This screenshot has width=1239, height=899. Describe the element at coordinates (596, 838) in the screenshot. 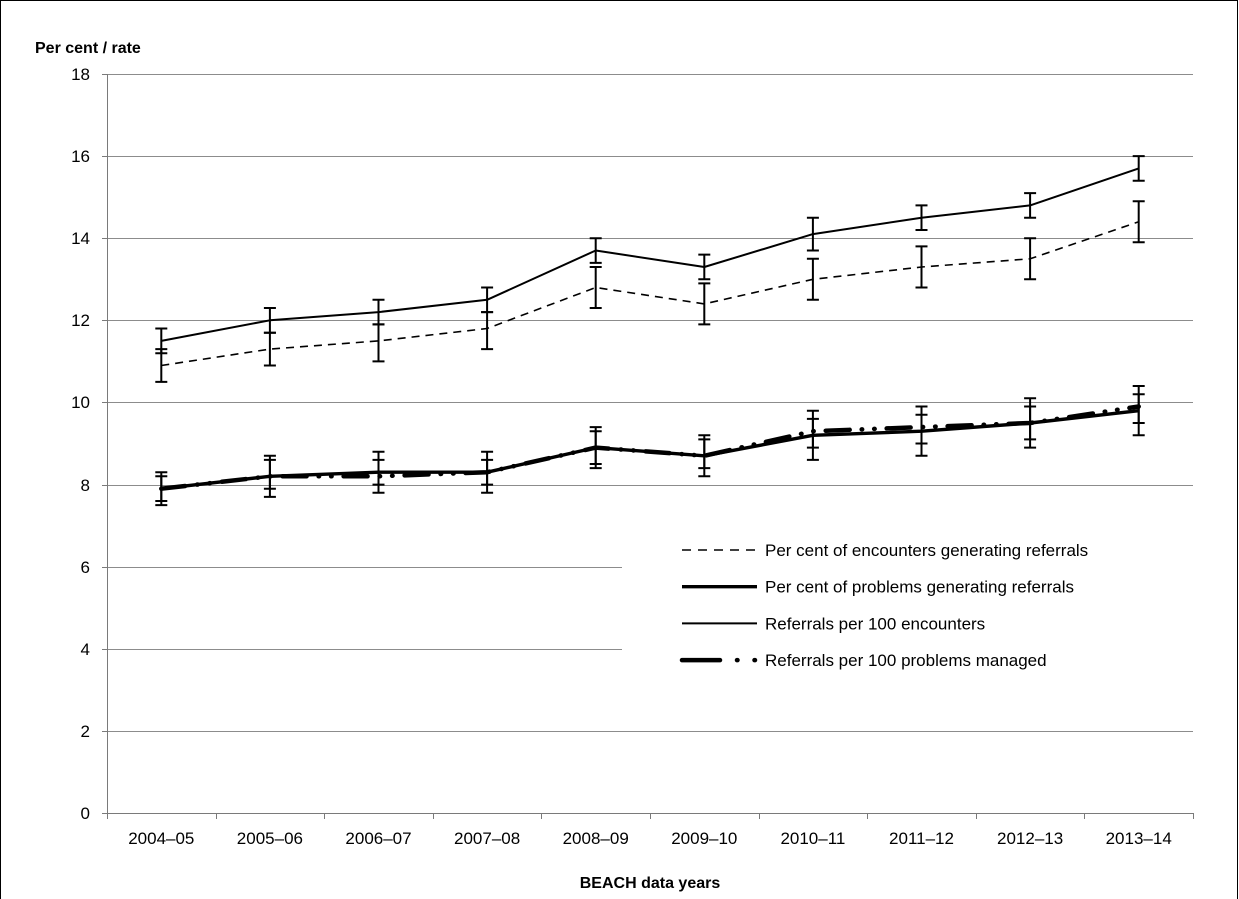

I see `x-tick-label: 2008–09` at that location.